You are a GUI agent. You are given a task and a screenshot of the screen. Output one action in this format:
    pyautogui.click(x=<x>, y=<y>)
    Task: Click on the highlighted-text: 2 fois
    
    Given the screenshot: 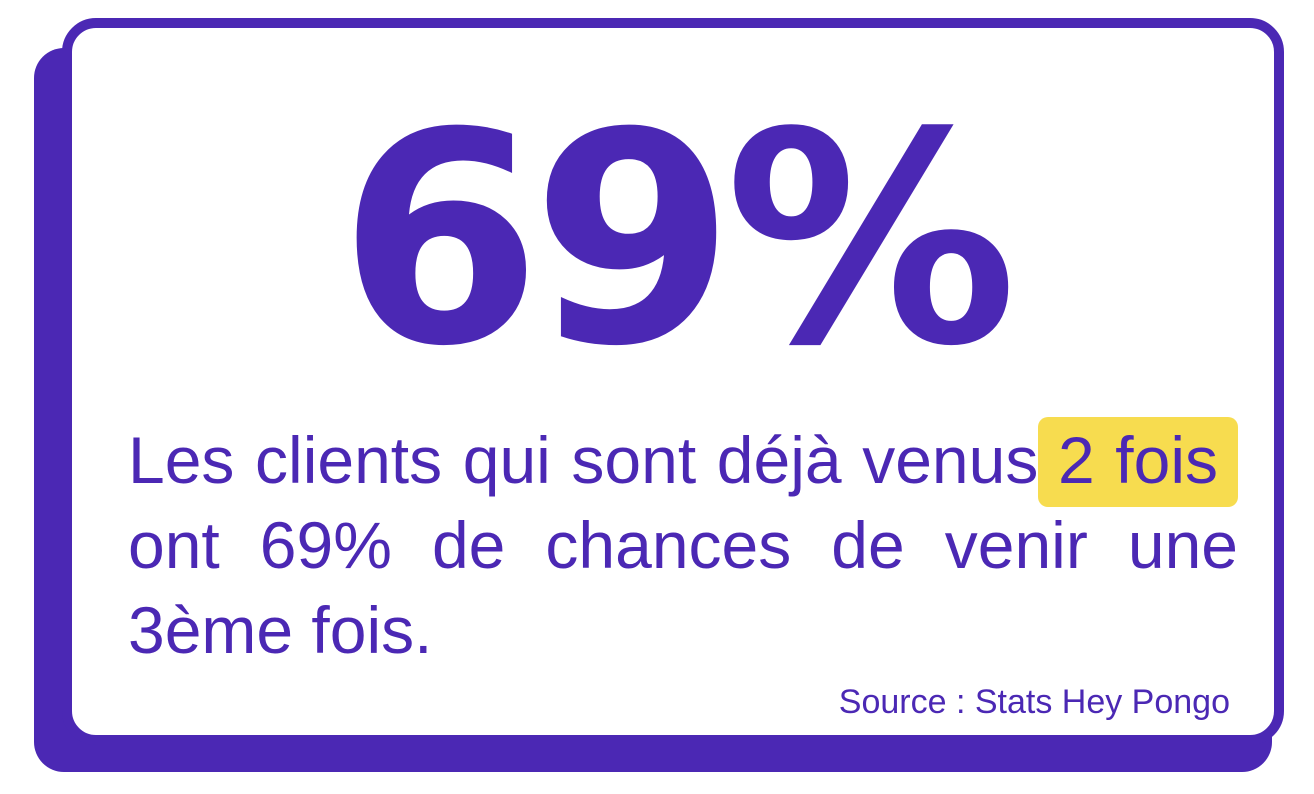 What is the action you would take?
    pyautogui.click(x=1137, y=462)
    